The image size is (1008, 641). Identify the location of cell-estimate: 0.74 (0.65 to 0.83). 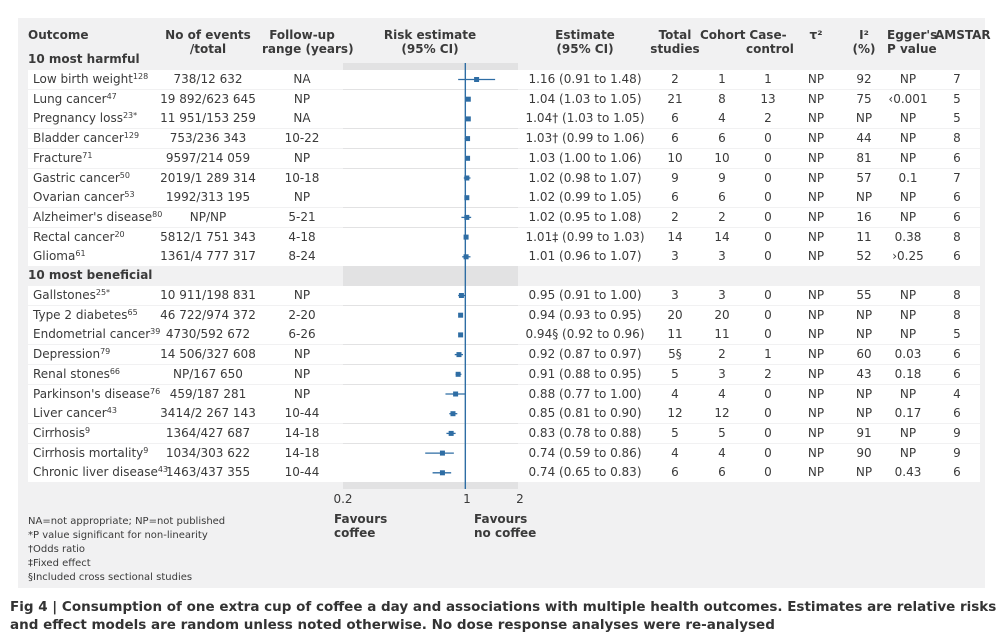
(585, 472).